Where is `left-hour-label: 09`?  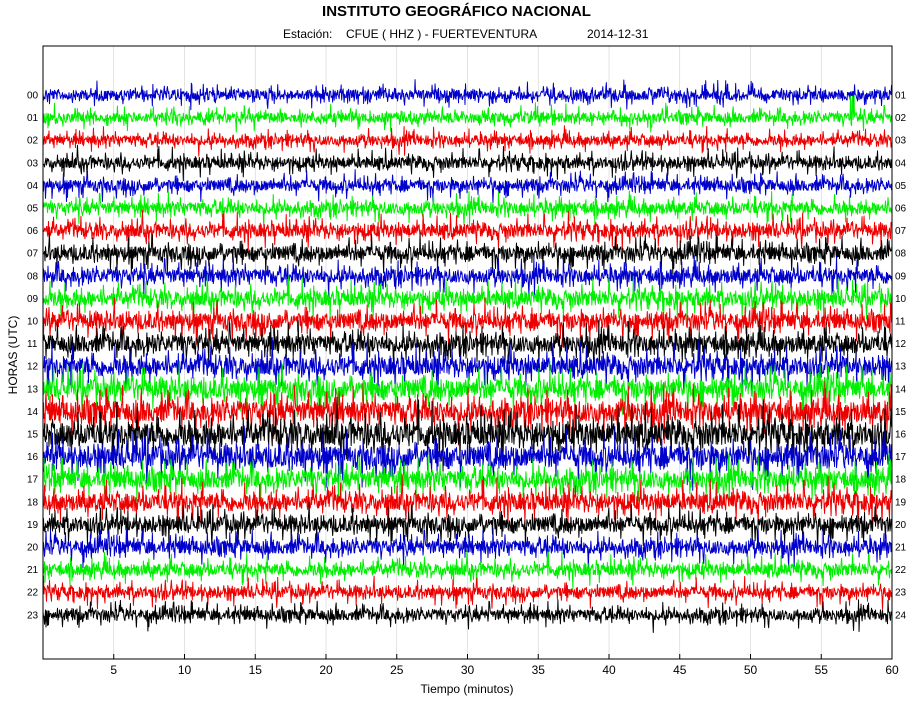 left-hour-label: 09 is located at coordinates (33, 299).